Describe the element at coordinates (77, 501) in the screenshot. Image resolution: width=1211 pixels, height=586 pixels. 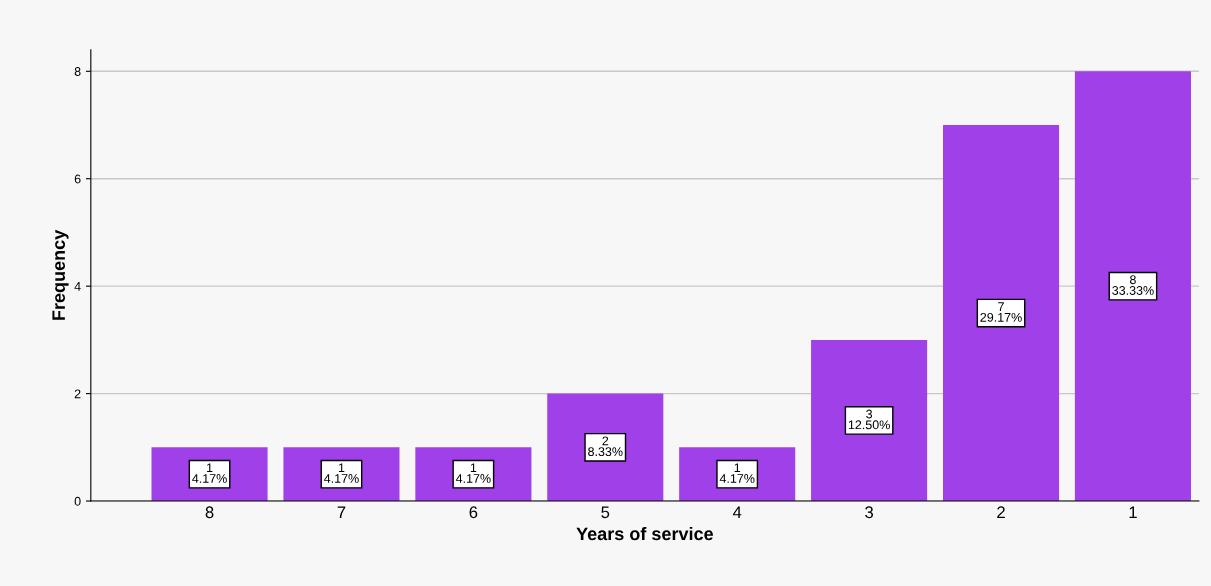
I see `y-tick-label: 0` at that location.